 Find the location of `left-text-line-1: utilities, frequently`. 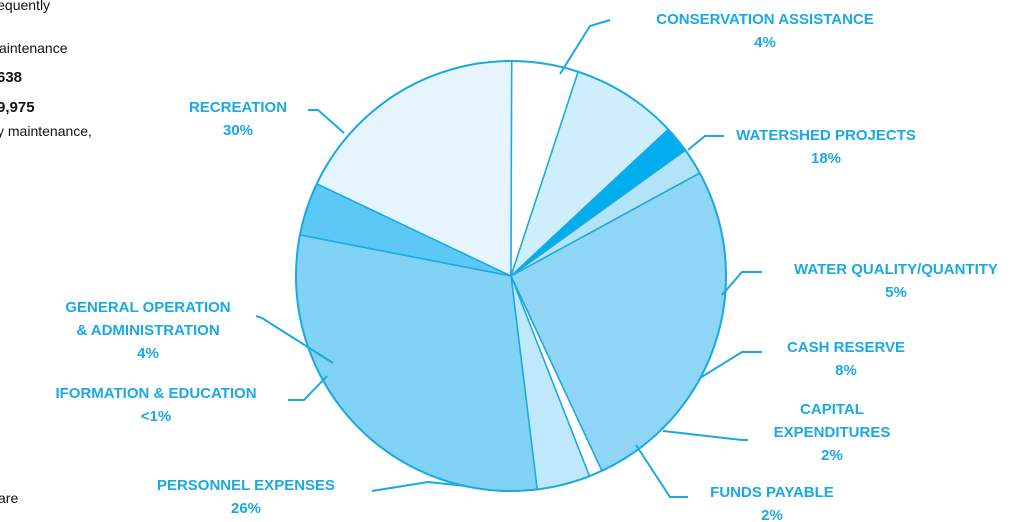

left-text-line-1: utilities, frequently is located at coordinates (25, 6).